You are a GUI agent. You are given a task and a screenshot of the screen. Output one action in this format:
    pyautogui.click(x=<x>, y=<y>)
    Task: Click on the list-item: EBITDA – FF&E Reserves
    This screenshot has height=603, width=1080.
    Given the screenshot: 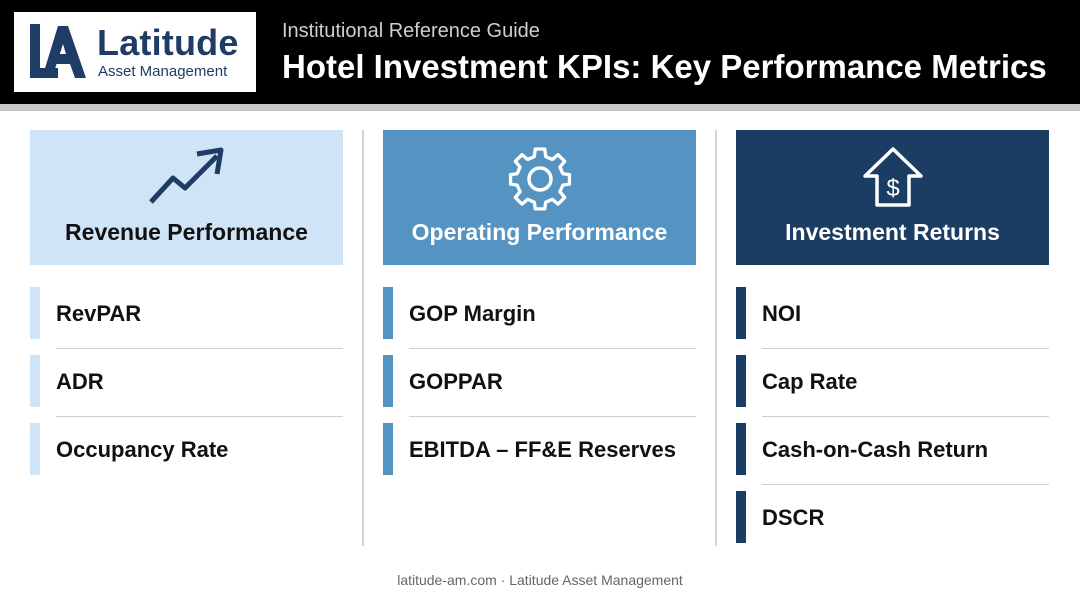 What is the action you would take?
    pyautogui.click(x=539, y=457)
    